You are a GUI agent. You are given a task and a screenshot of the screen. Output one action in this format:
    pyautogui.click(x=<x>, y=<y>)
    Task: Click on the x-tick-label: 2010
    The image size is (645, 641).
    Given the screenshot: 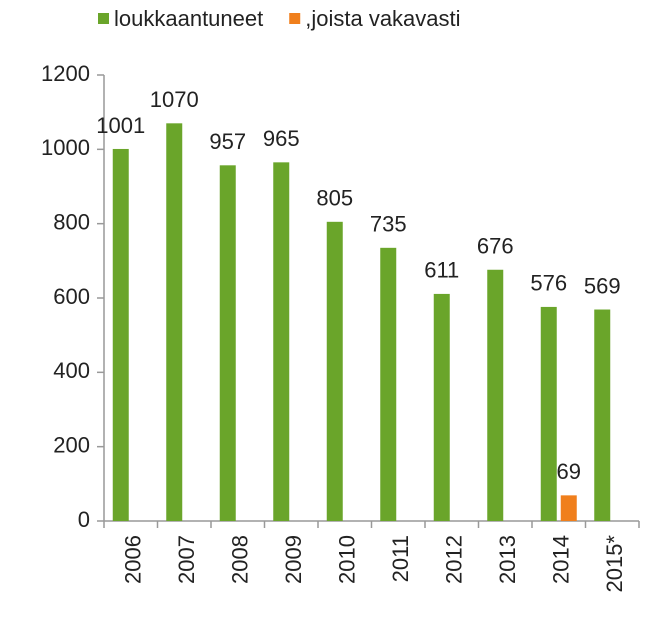 What is the action you would take?
    pyautogui.click(x=347, y=559)
    